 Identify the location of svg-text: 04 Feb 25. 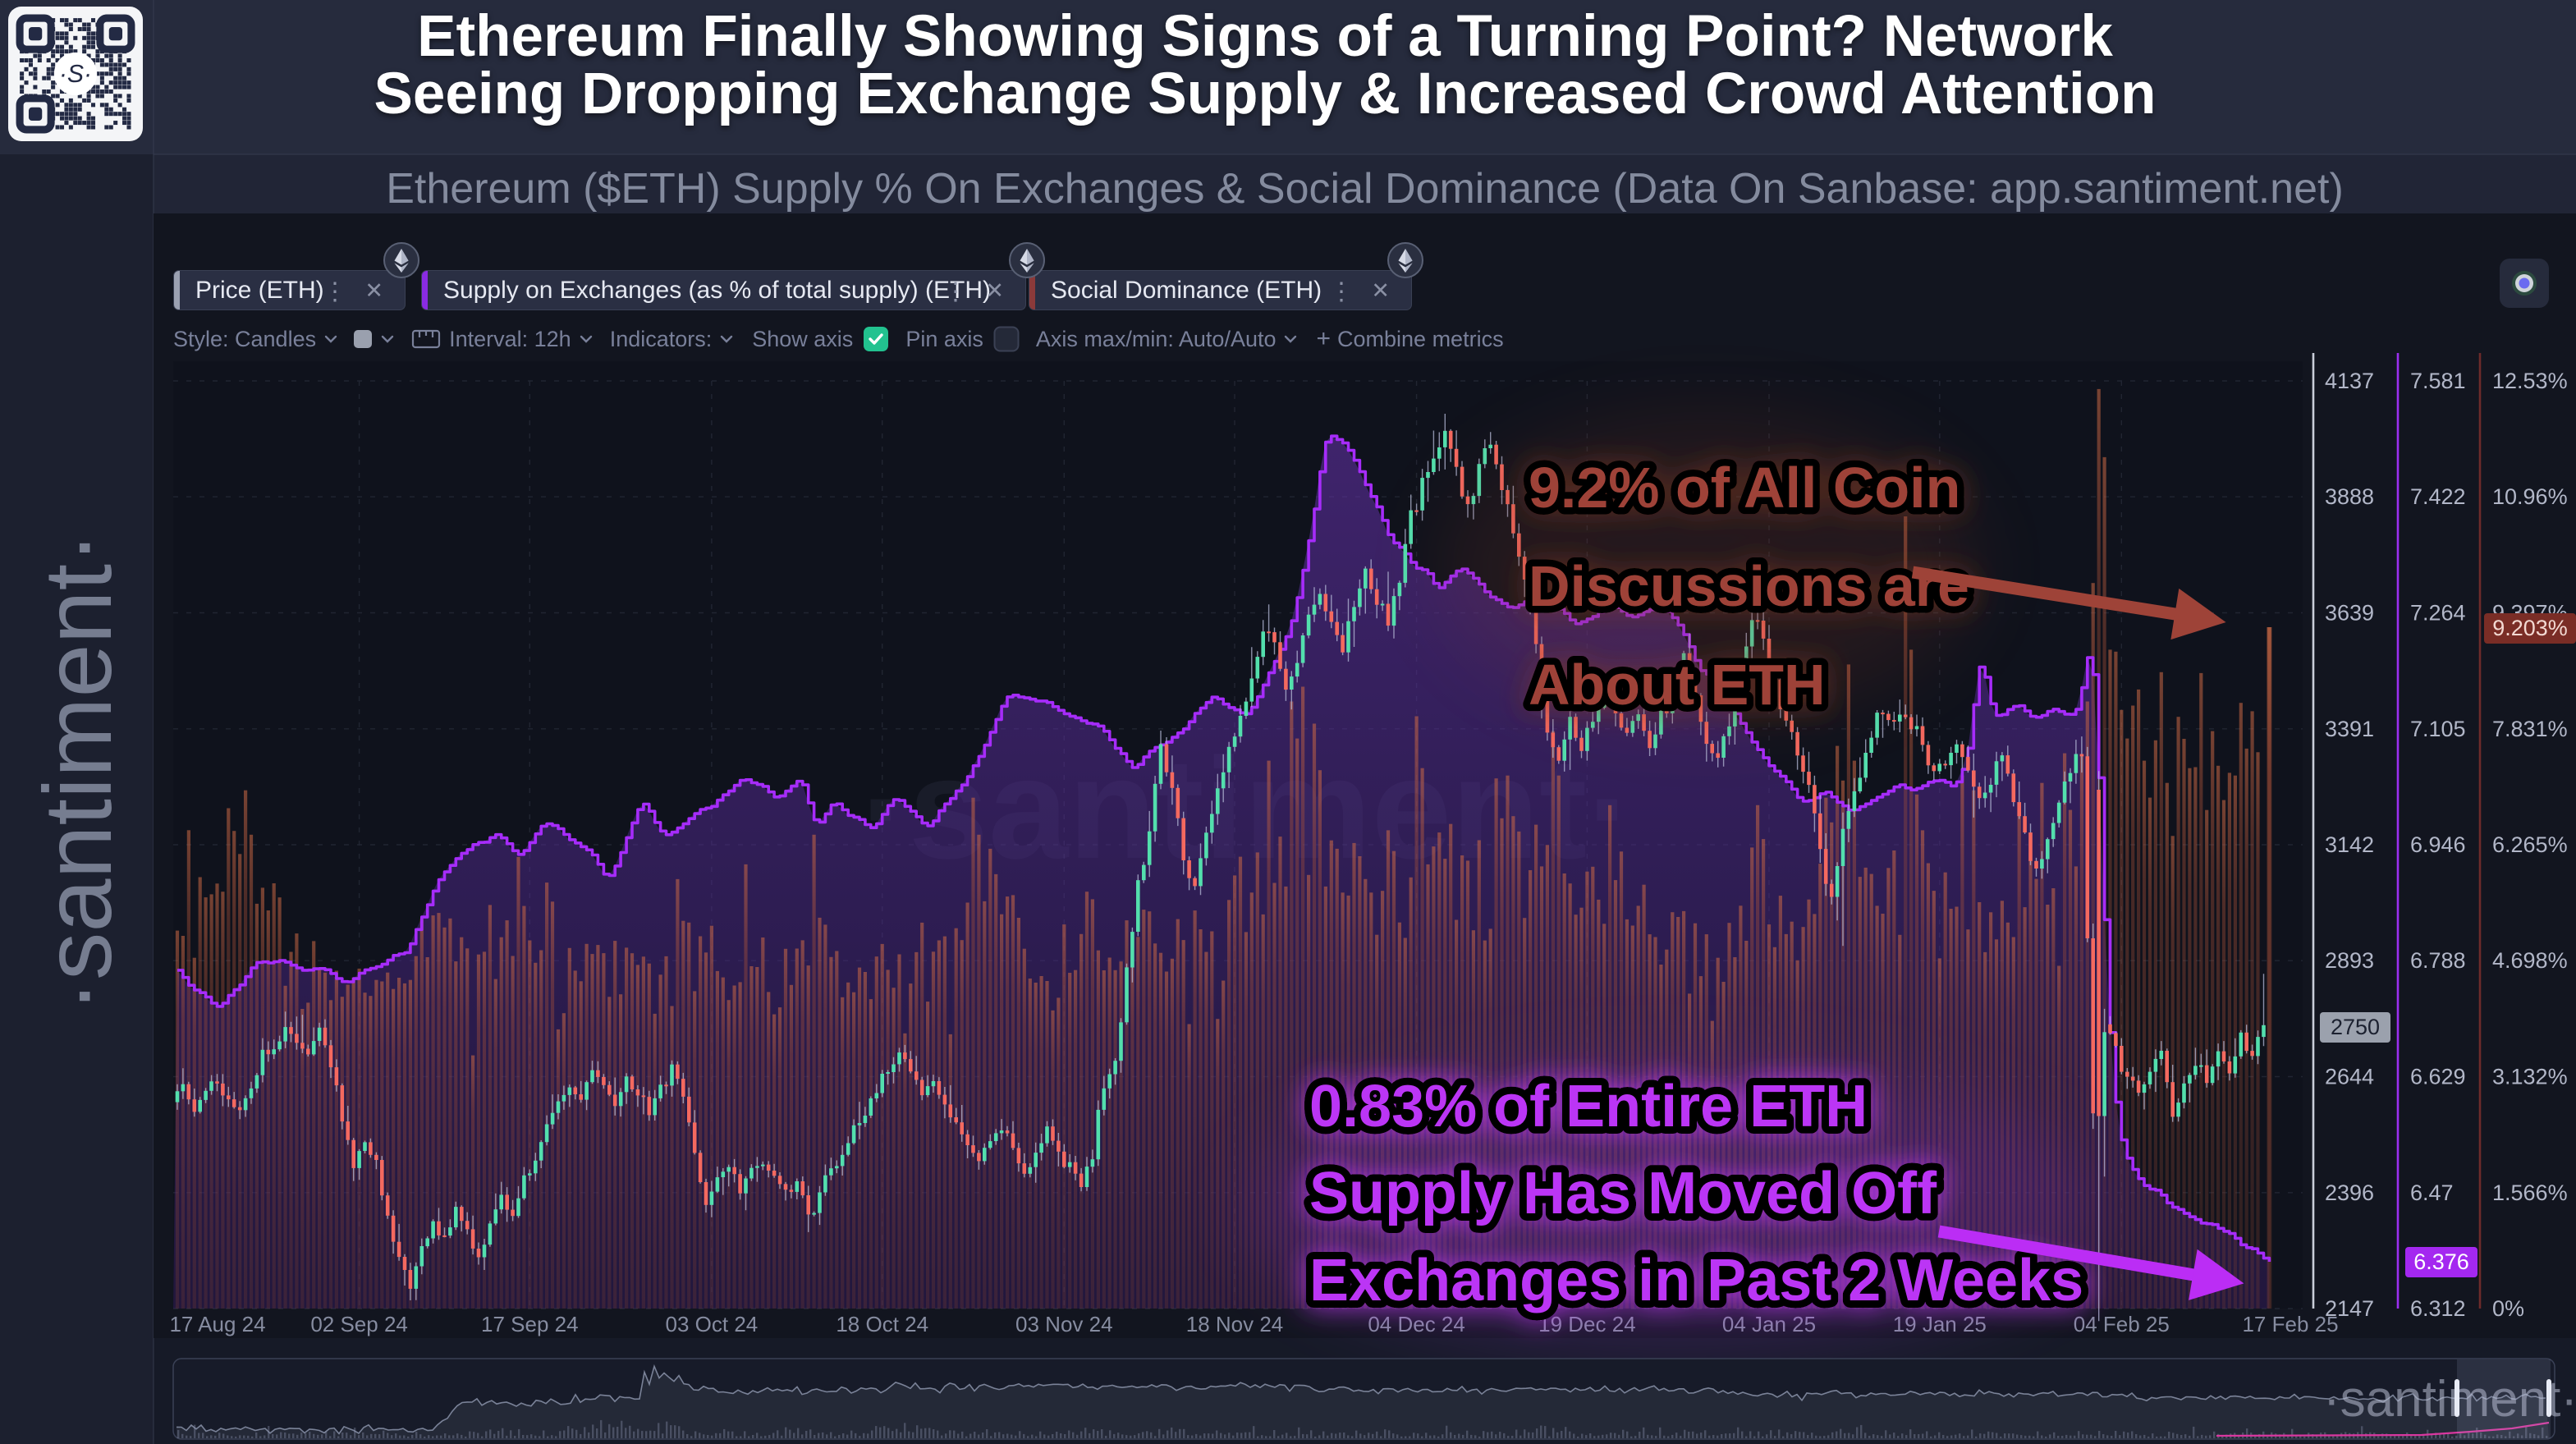
(2122, 1324).